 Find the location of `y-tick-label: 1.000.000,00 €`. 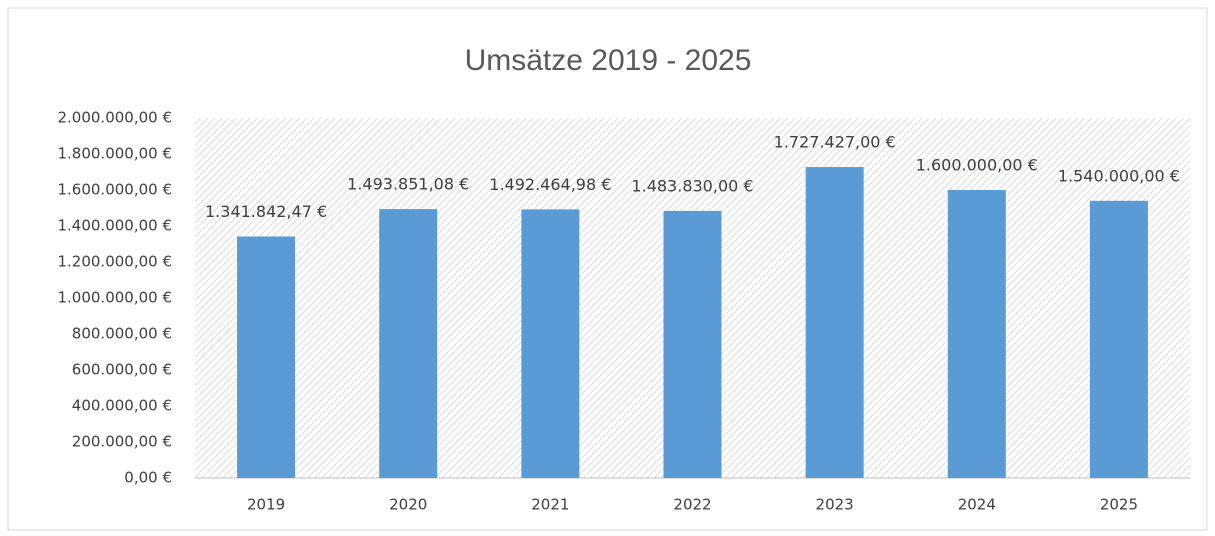

y-tick-label: 1.000.000,00 € is located at coordinates (114, 298).